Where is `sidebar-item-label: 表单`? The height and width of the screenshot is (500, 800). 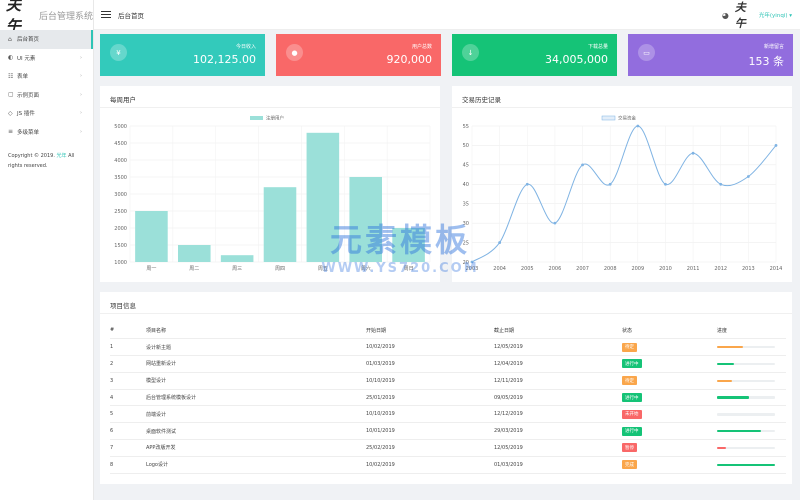 sidebar-item-label: 表单 is located at coordinates (22, 76).